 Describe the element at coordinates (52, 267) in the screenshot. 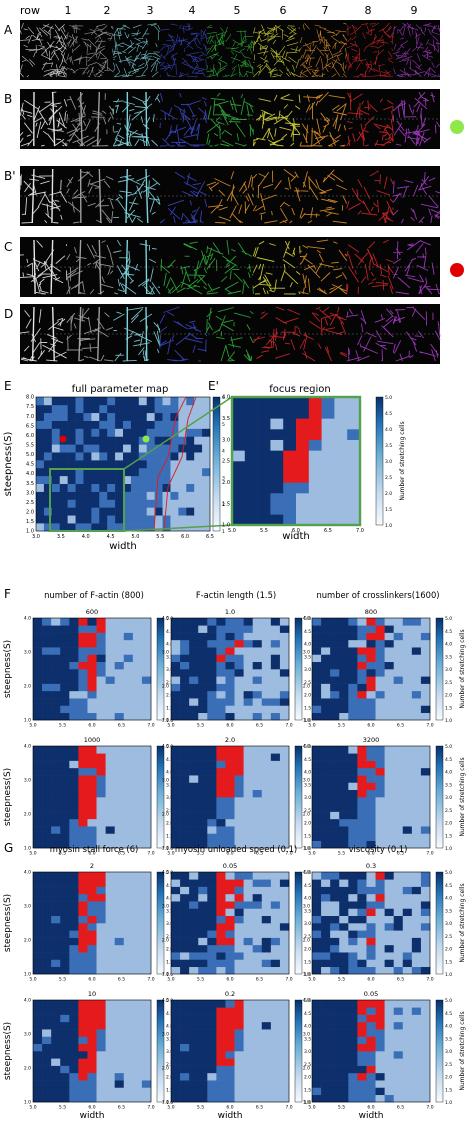

I see `filament-bundle` at that location.